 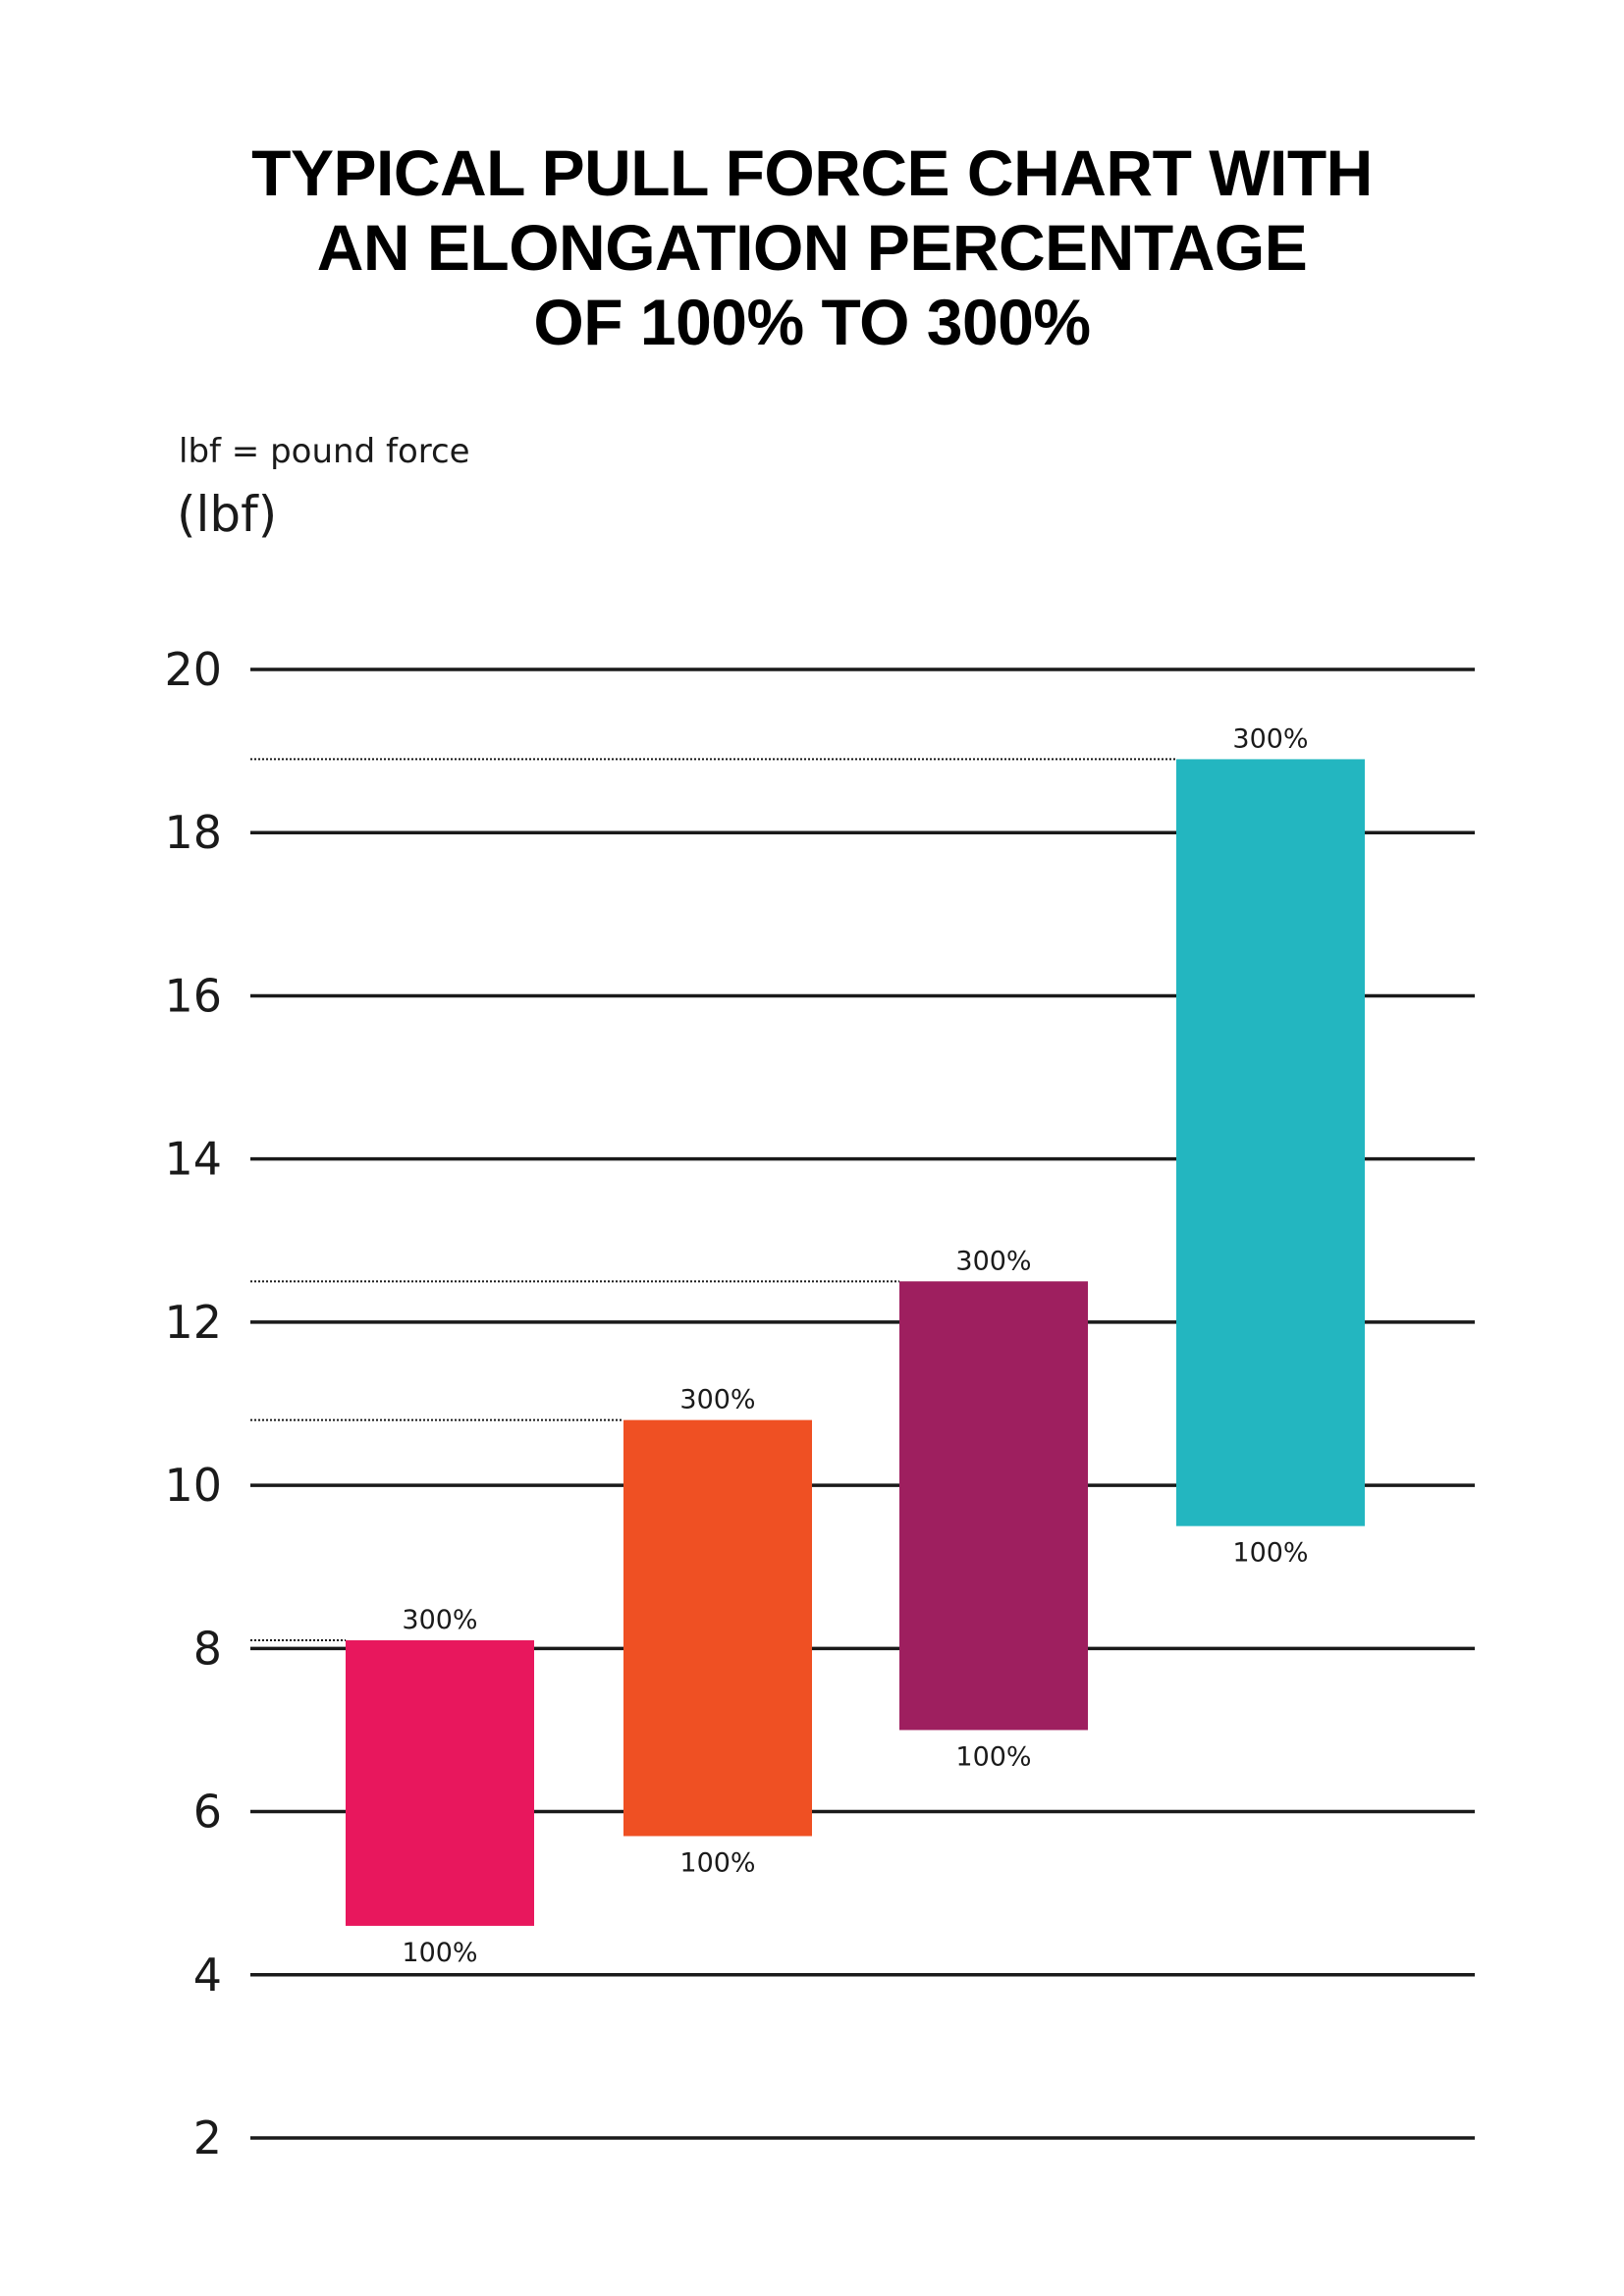 What do you see at coordinates (227, 514) in the screenshot?
I see `y-axis-unit-label: (lbf)` at bounding box center [227, 514].